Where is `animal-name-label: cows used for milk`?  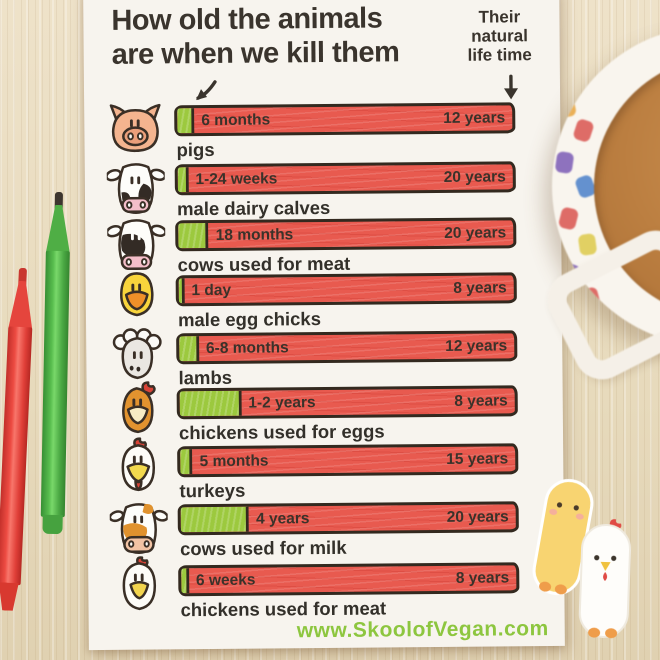
animal-name-label: cows used for milk is located at coordinates (263, 548).